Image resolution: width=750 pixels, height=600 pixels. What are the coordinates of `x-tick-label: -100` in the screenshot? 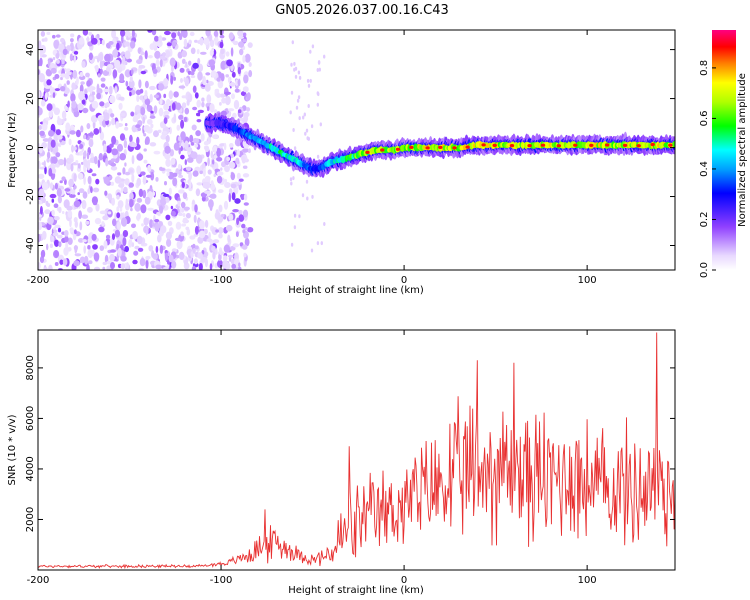 It's located at (221, 280).